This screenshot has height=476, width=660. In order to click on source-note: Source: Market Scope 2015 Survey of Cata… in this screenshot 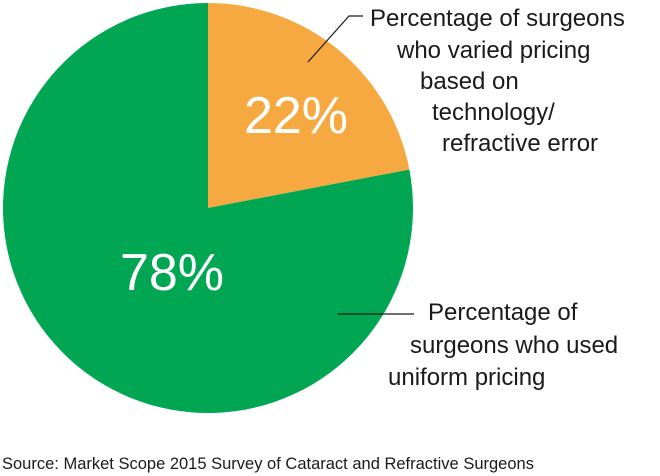, I will do `click(268, 464)`.